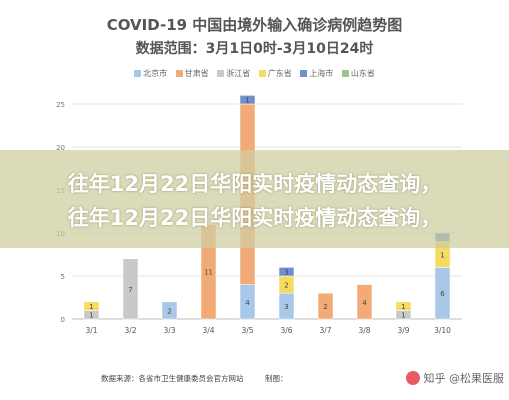 This screenshot has height=400, width=509. I want to click on chart-maker-note: 制图：, so click(276, 378).